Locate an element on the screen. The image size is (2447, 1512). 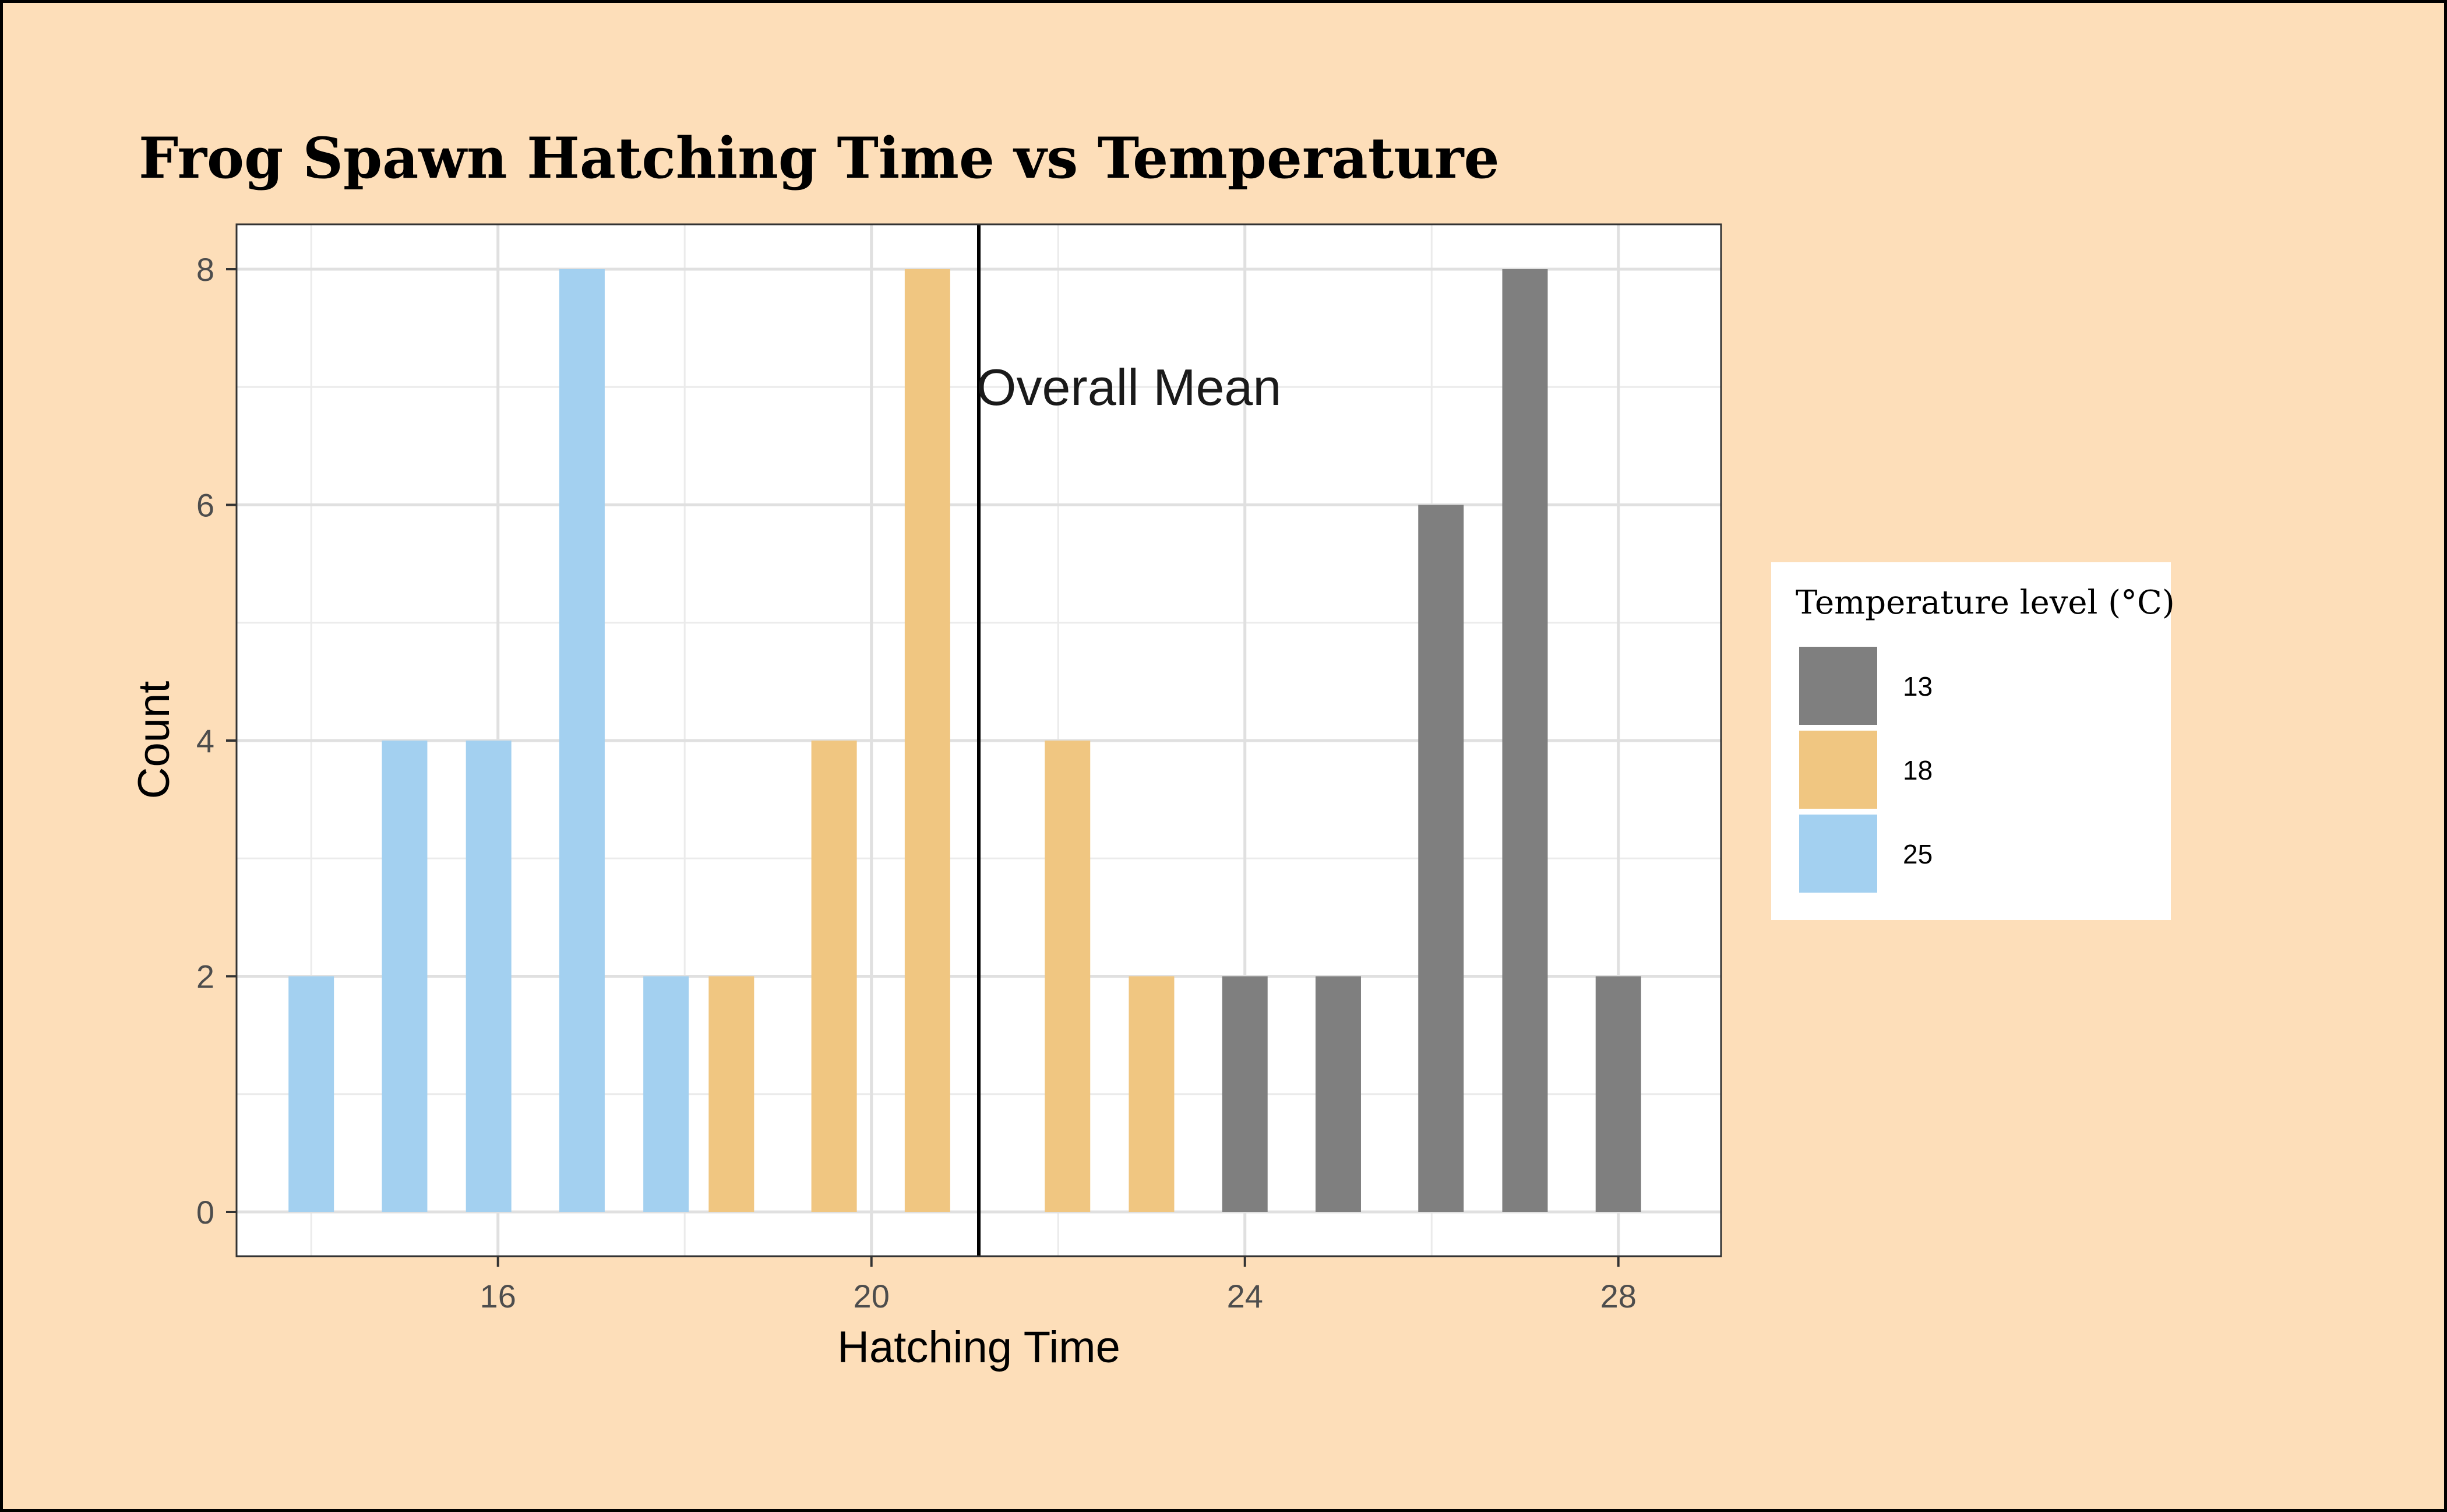
chart-title: Frog Spawn Hatching Time vs Temperature is located at coordinates (819, 158).